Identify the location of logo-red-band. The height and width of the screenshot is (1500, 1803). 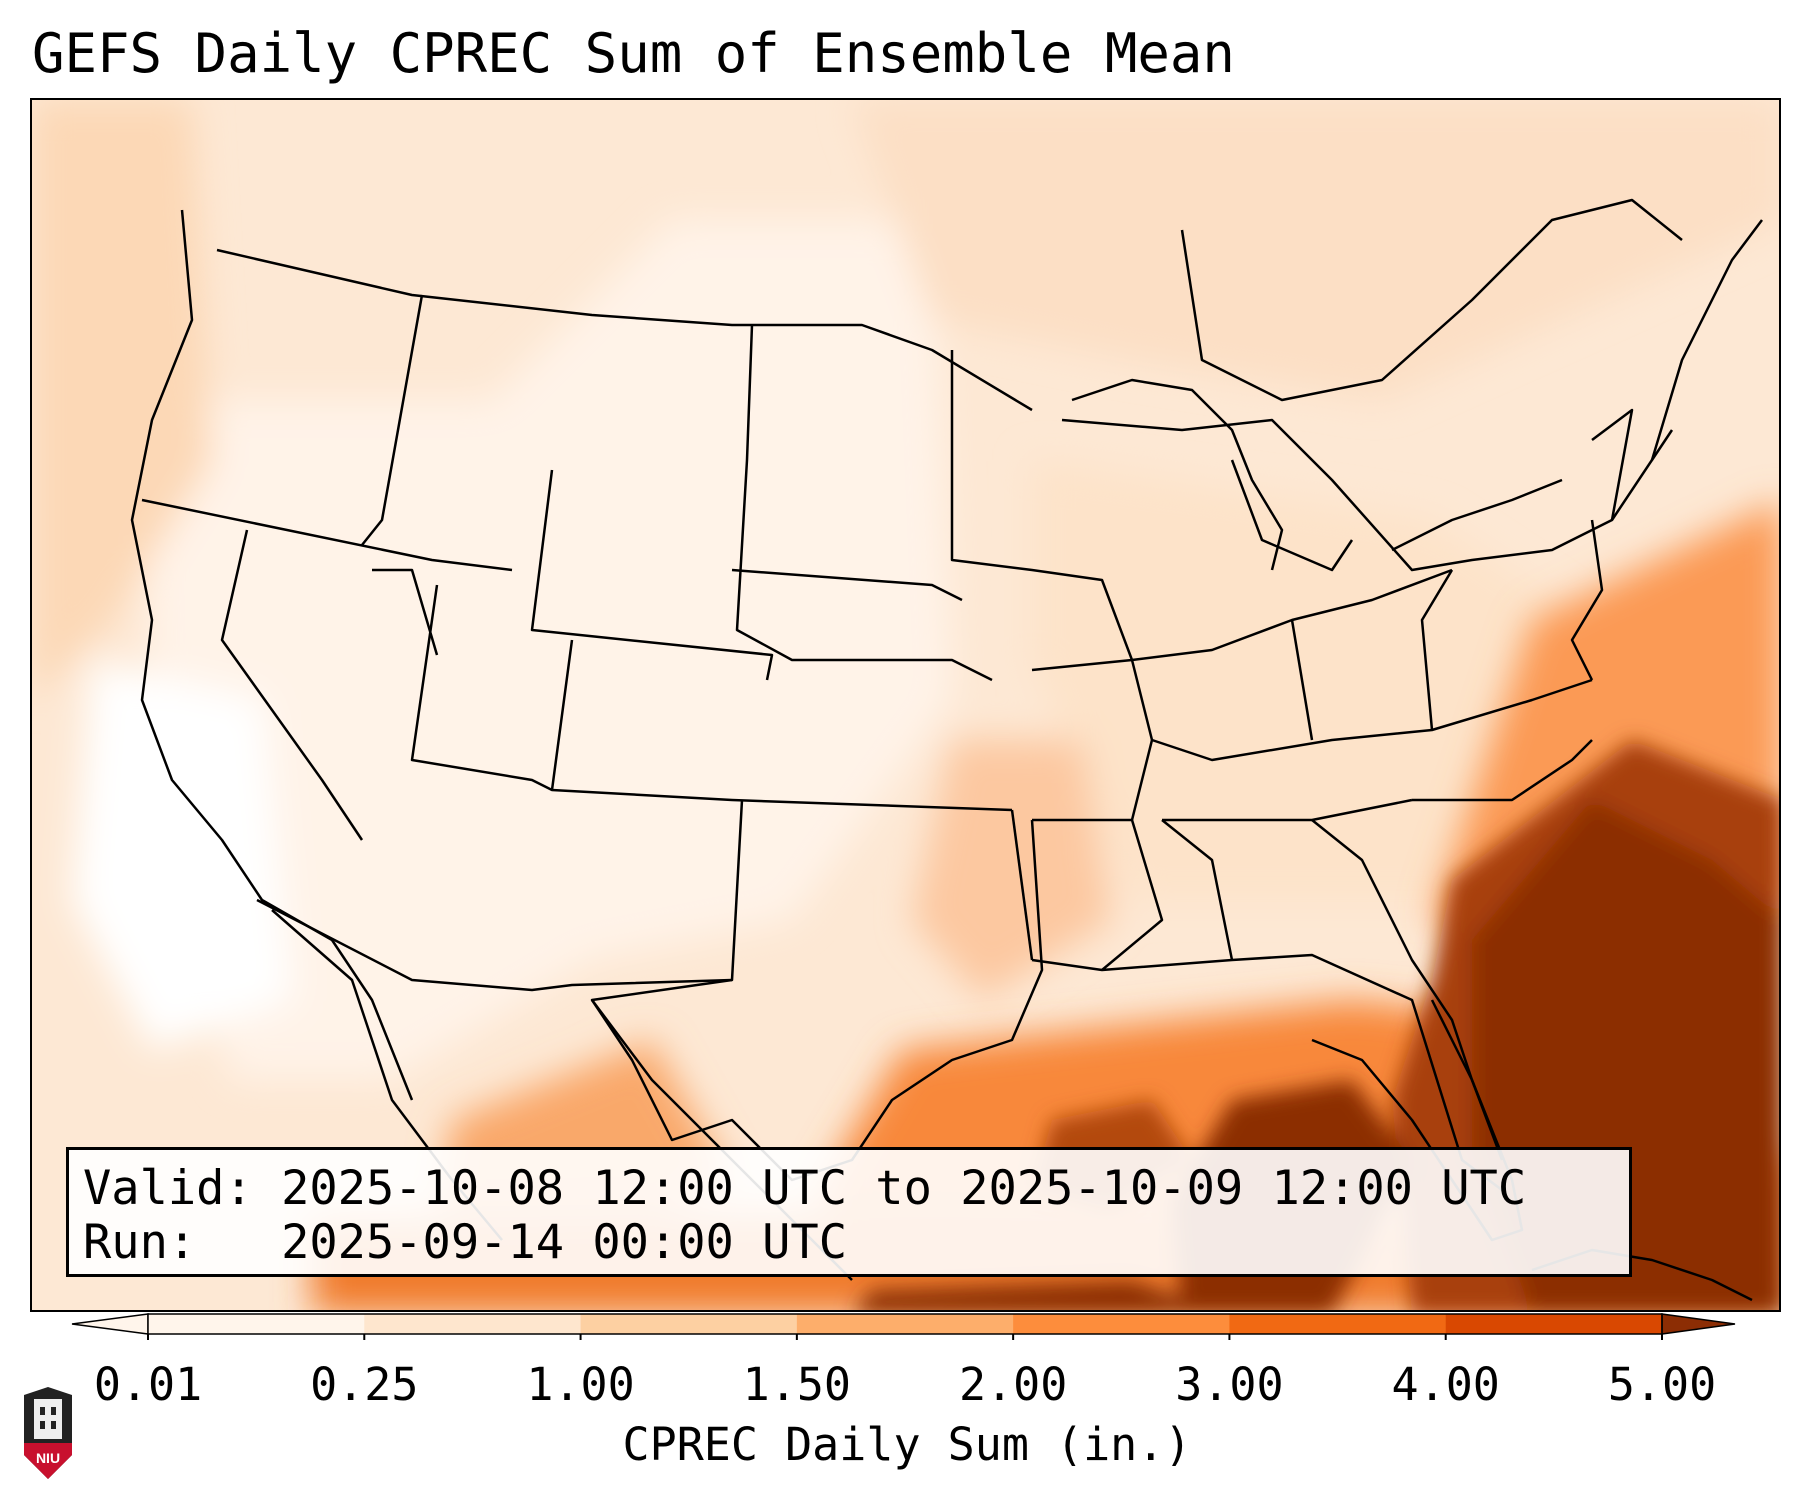
(48, 1461).